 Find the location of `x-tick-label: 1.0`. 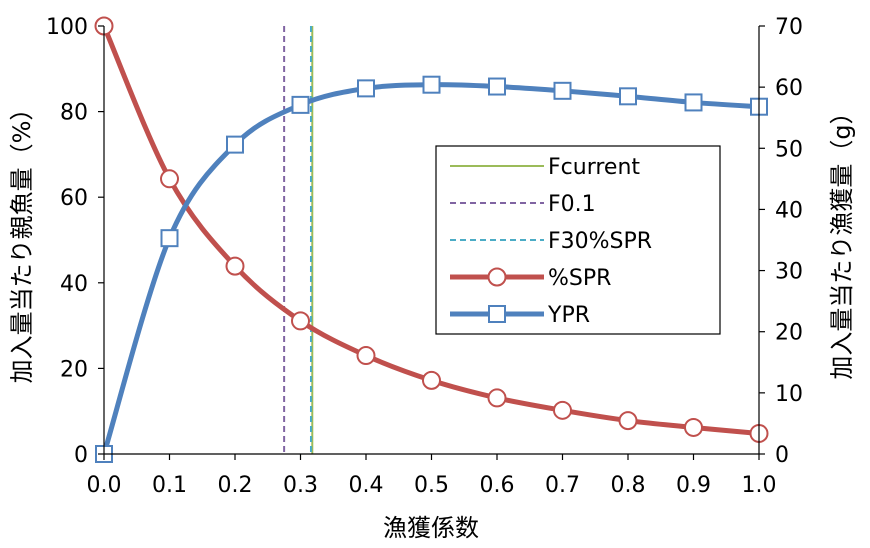

x-tick-label: 1.0 is located at coordinates (759, 485).